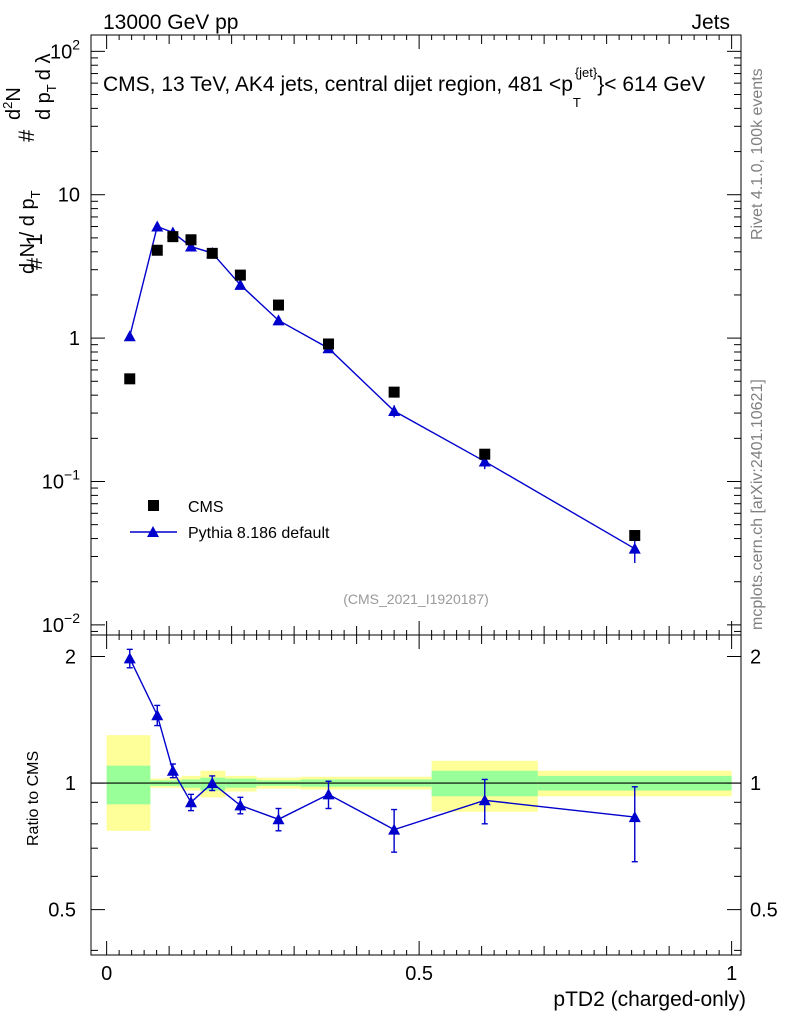 The height and width of the screenshot is (1024, 786). Describe the element at coordinates (30, 232) in the screenshot. I see `ylabel-dn-dpt: d N / d pT` at that location.